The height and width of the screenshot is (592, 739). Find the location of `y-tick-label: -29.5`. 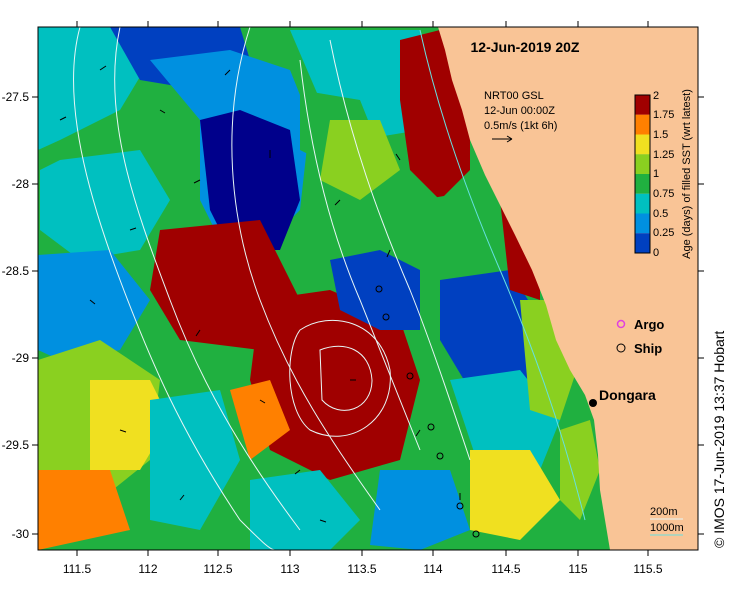

y-tick-label: -29.5 is located at coordinates (16, 445).